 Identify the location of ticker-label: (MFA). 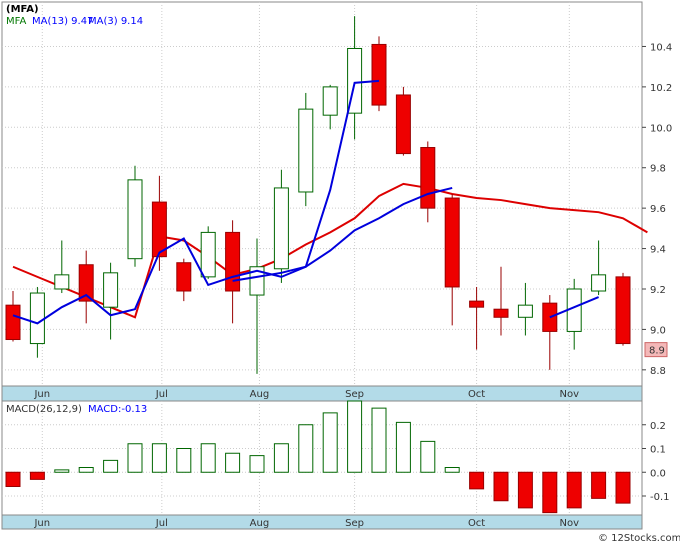
(22, 9).